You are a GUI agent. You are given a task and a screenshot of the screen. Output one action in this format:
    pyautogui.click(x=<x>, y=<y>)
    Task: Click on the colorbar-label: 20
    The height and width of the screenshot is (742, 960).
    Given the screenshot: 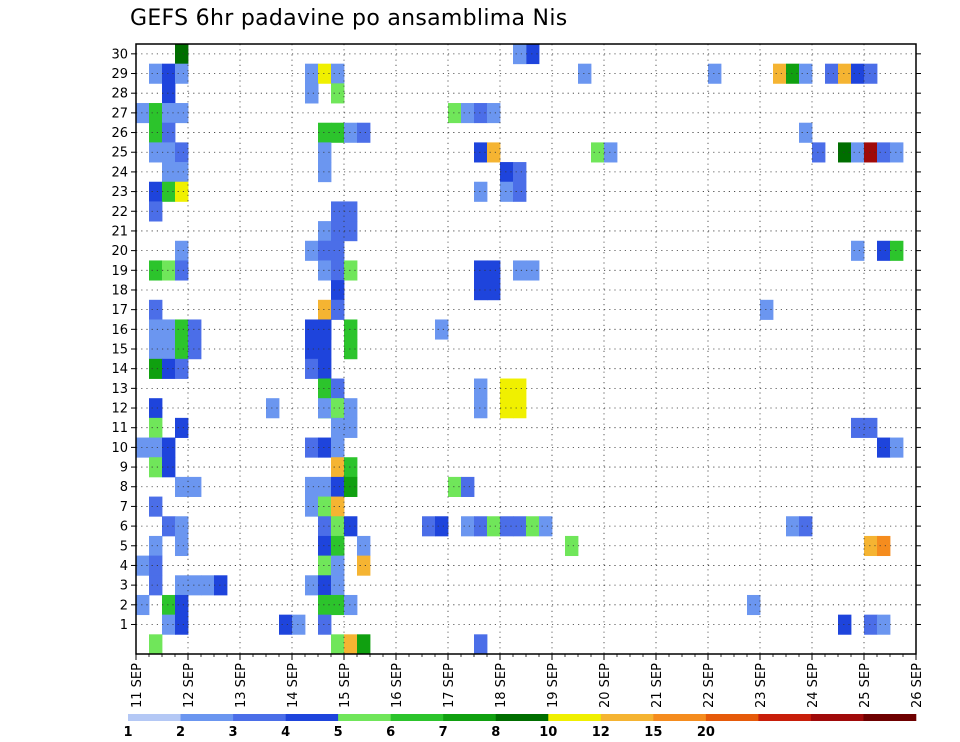 What is the action you would take?
    pyautogui.click(x=706, y=732)
    